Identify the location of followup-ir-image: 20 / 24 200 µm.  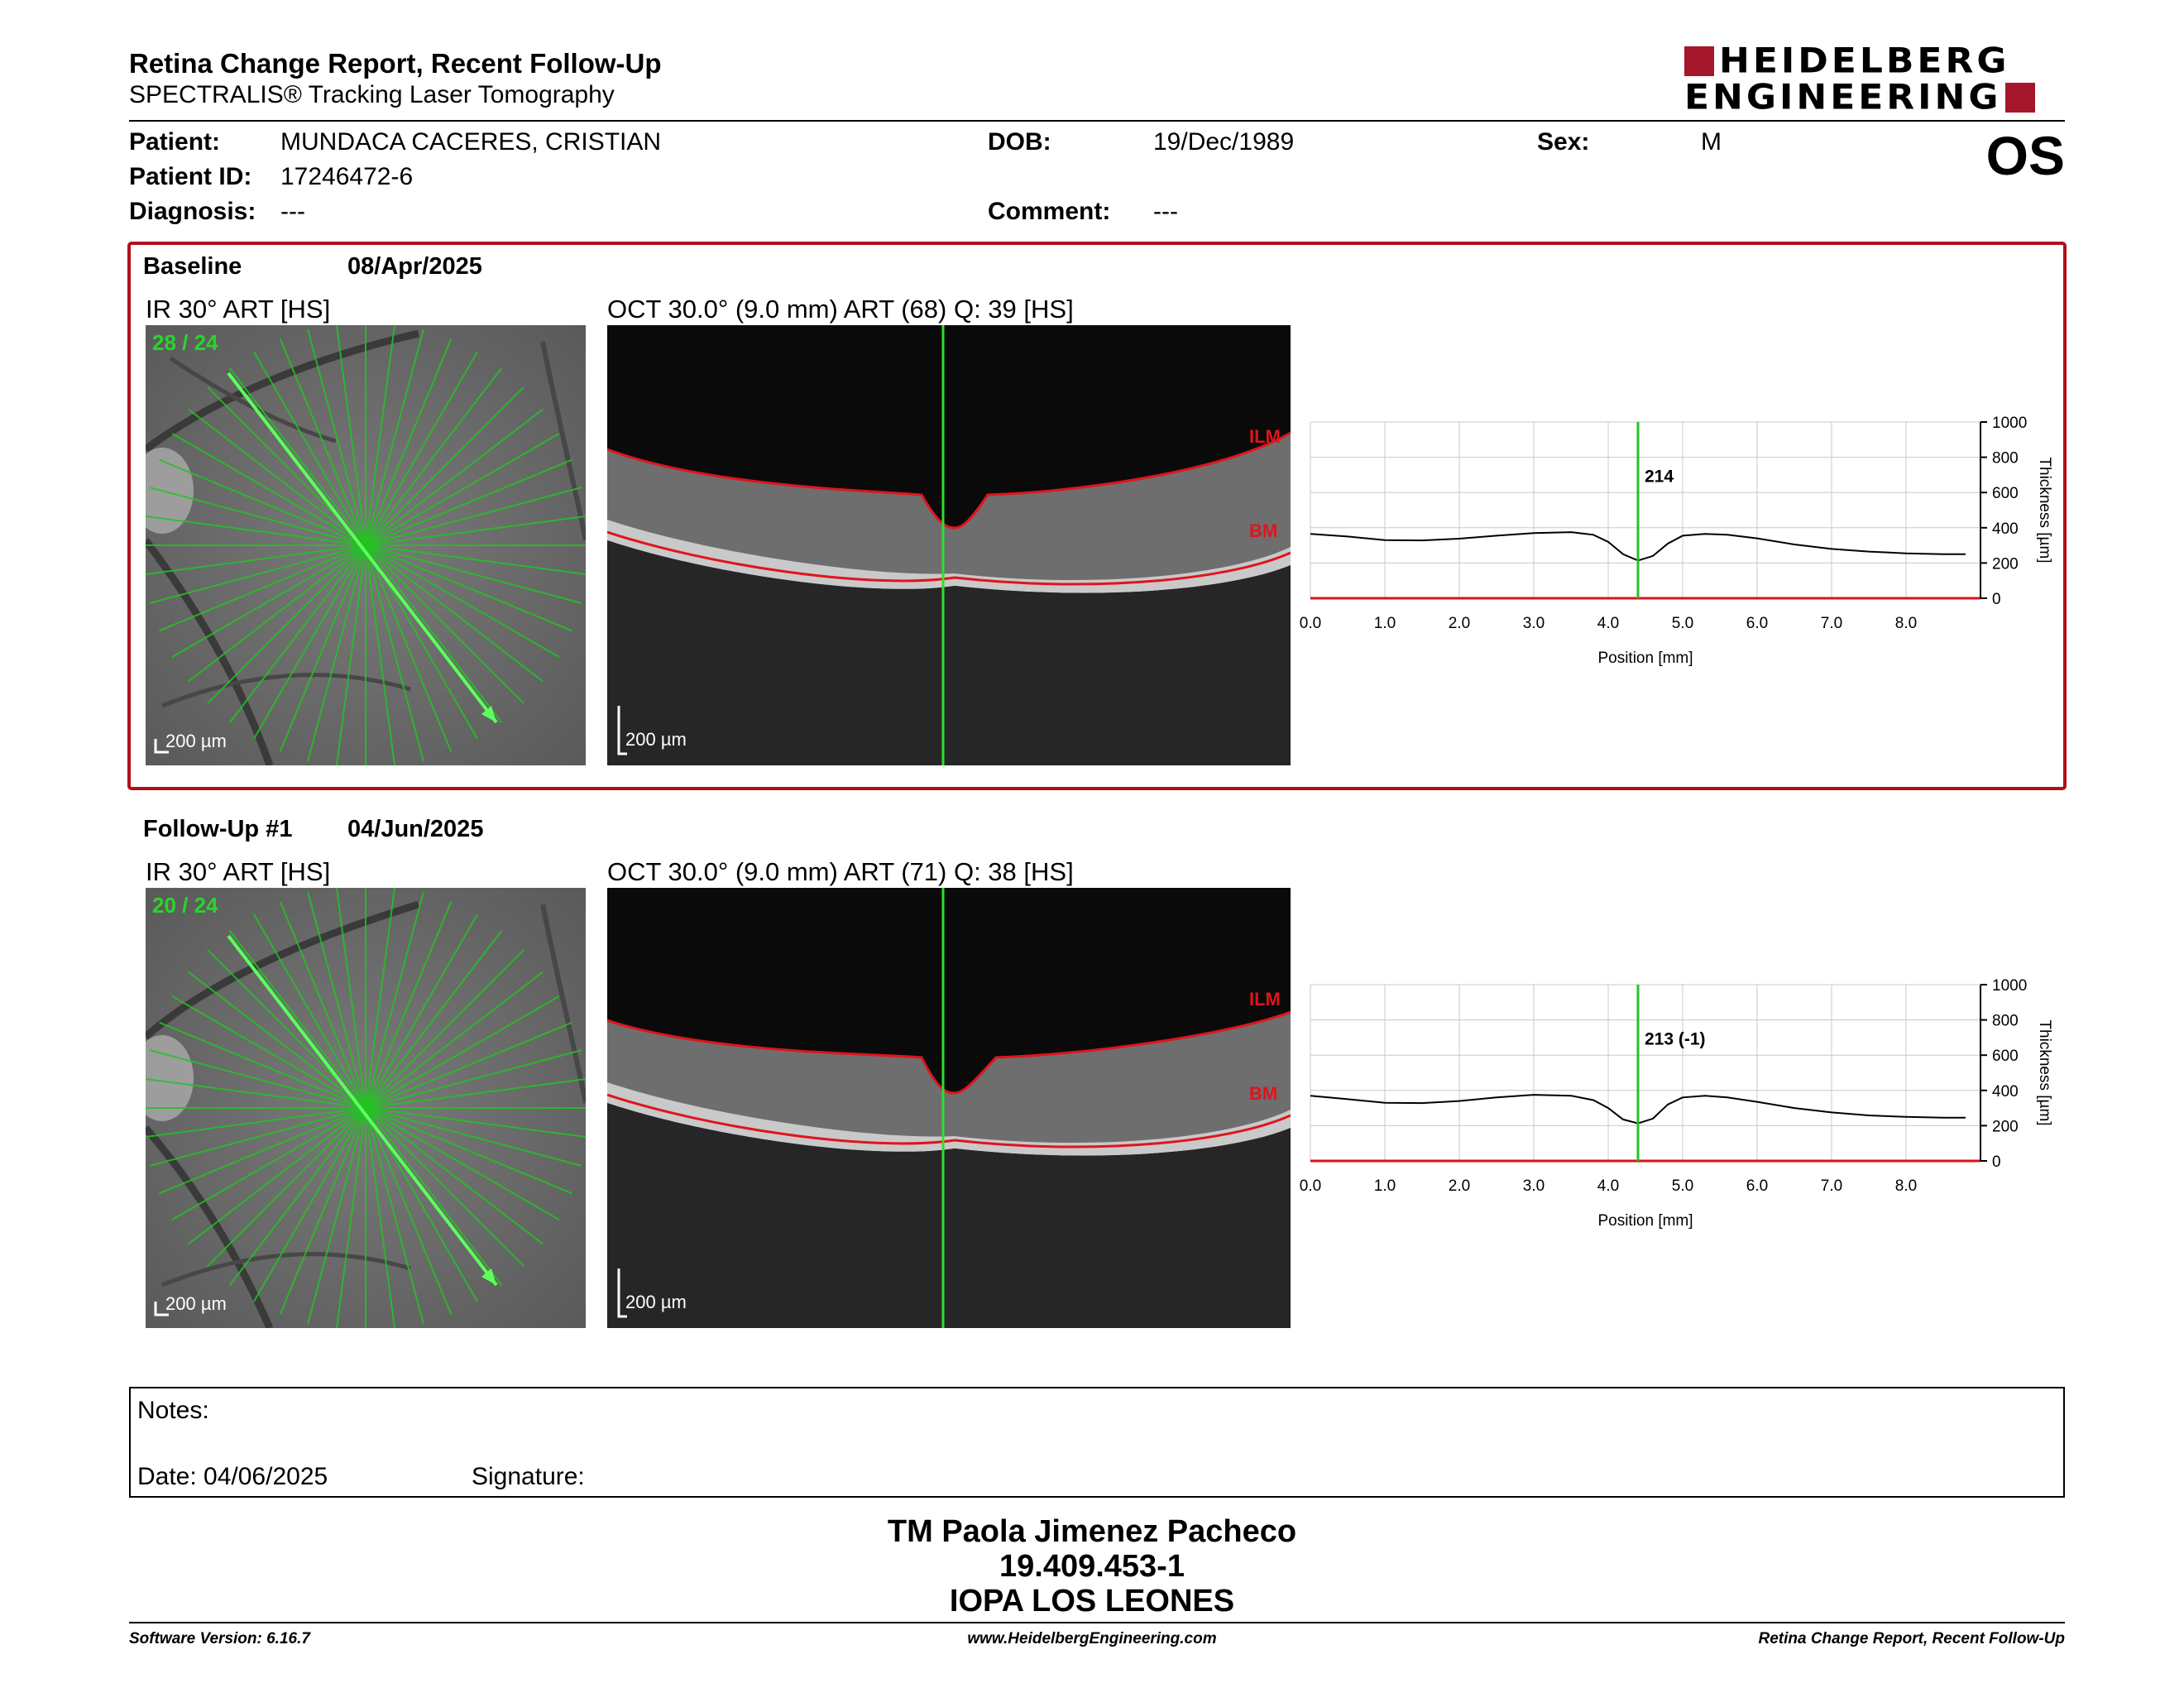
(366, 1108).